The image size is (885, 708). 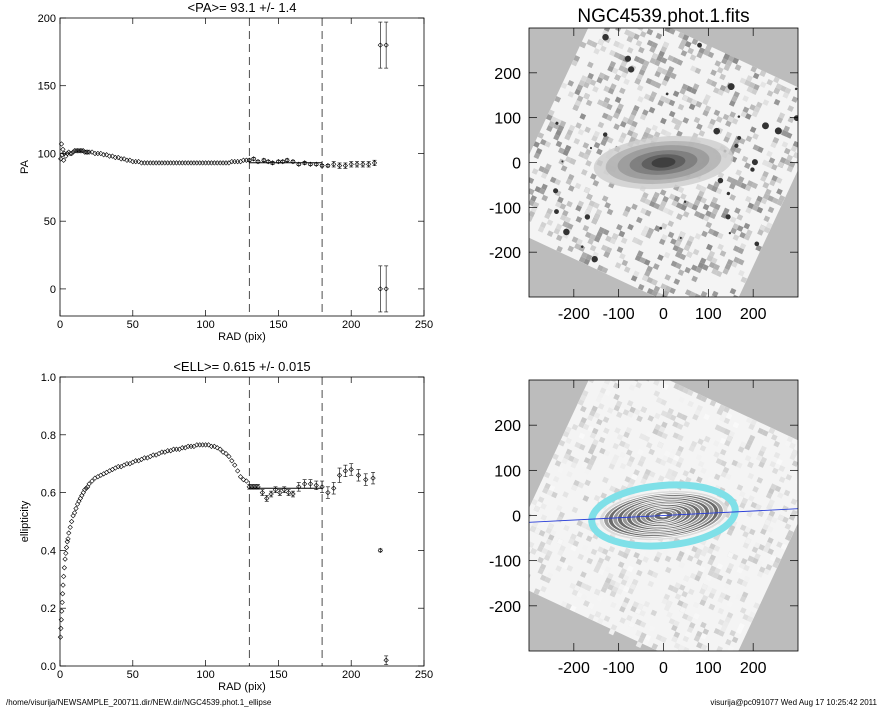 I want to click on y-tick-label: 100, so click(x=507, y=119).